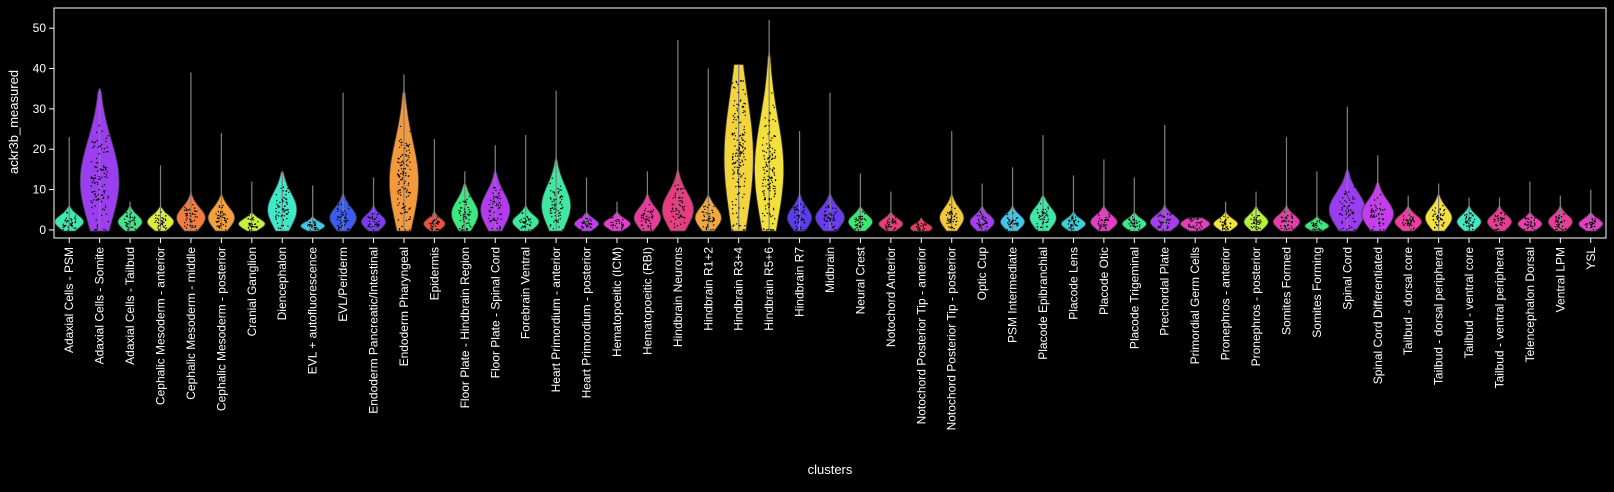  I want to click on x-tick-label: Placode Epibranchial, so click(1043, 303).